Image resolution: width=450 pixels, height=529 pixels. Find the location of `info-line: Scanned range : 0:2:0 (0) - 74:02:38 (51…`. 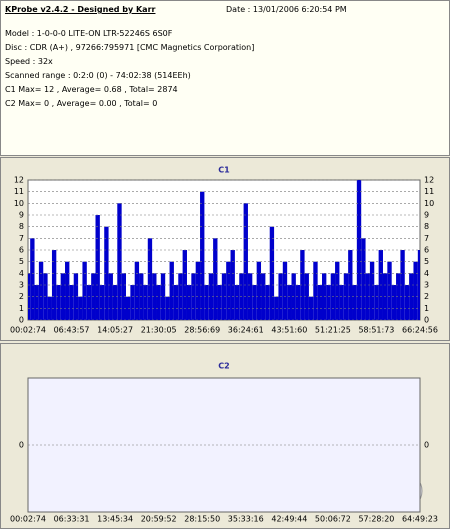

info-line: Scanned range : 0:2:0 (0) - 74:02:38 (51… is located at coordinates (98, 75).